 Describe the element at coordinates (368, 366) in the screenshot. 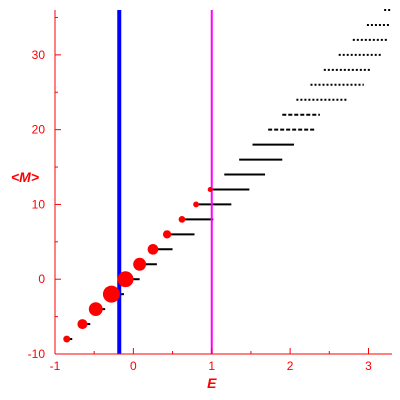

I see `x-tick-label: 3` at that location.